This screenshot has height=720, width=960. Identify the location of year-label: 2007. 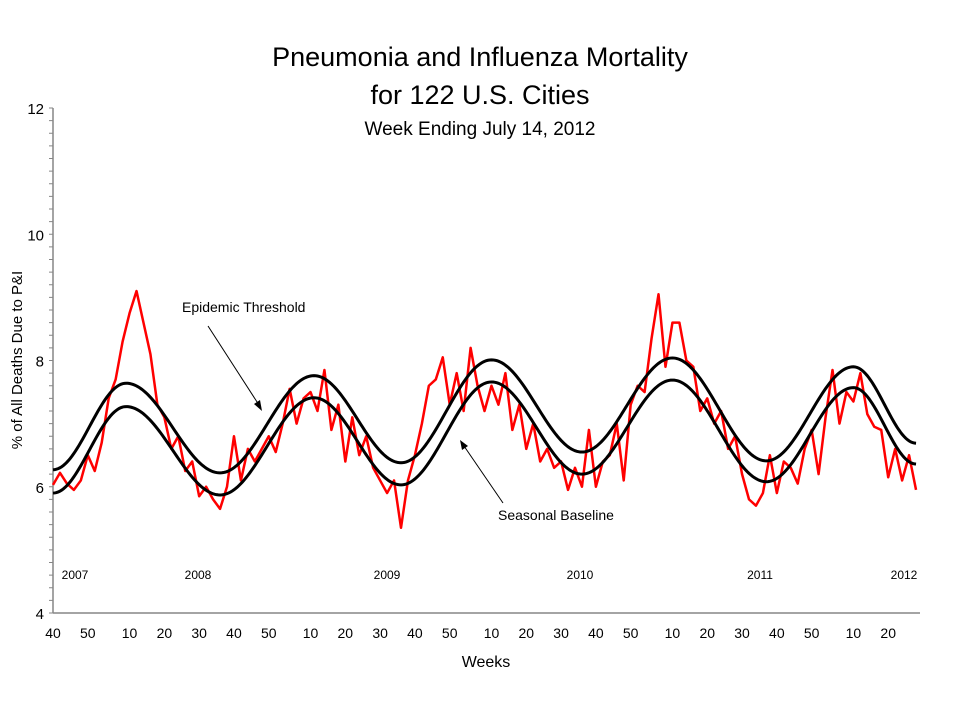
(75, 575).